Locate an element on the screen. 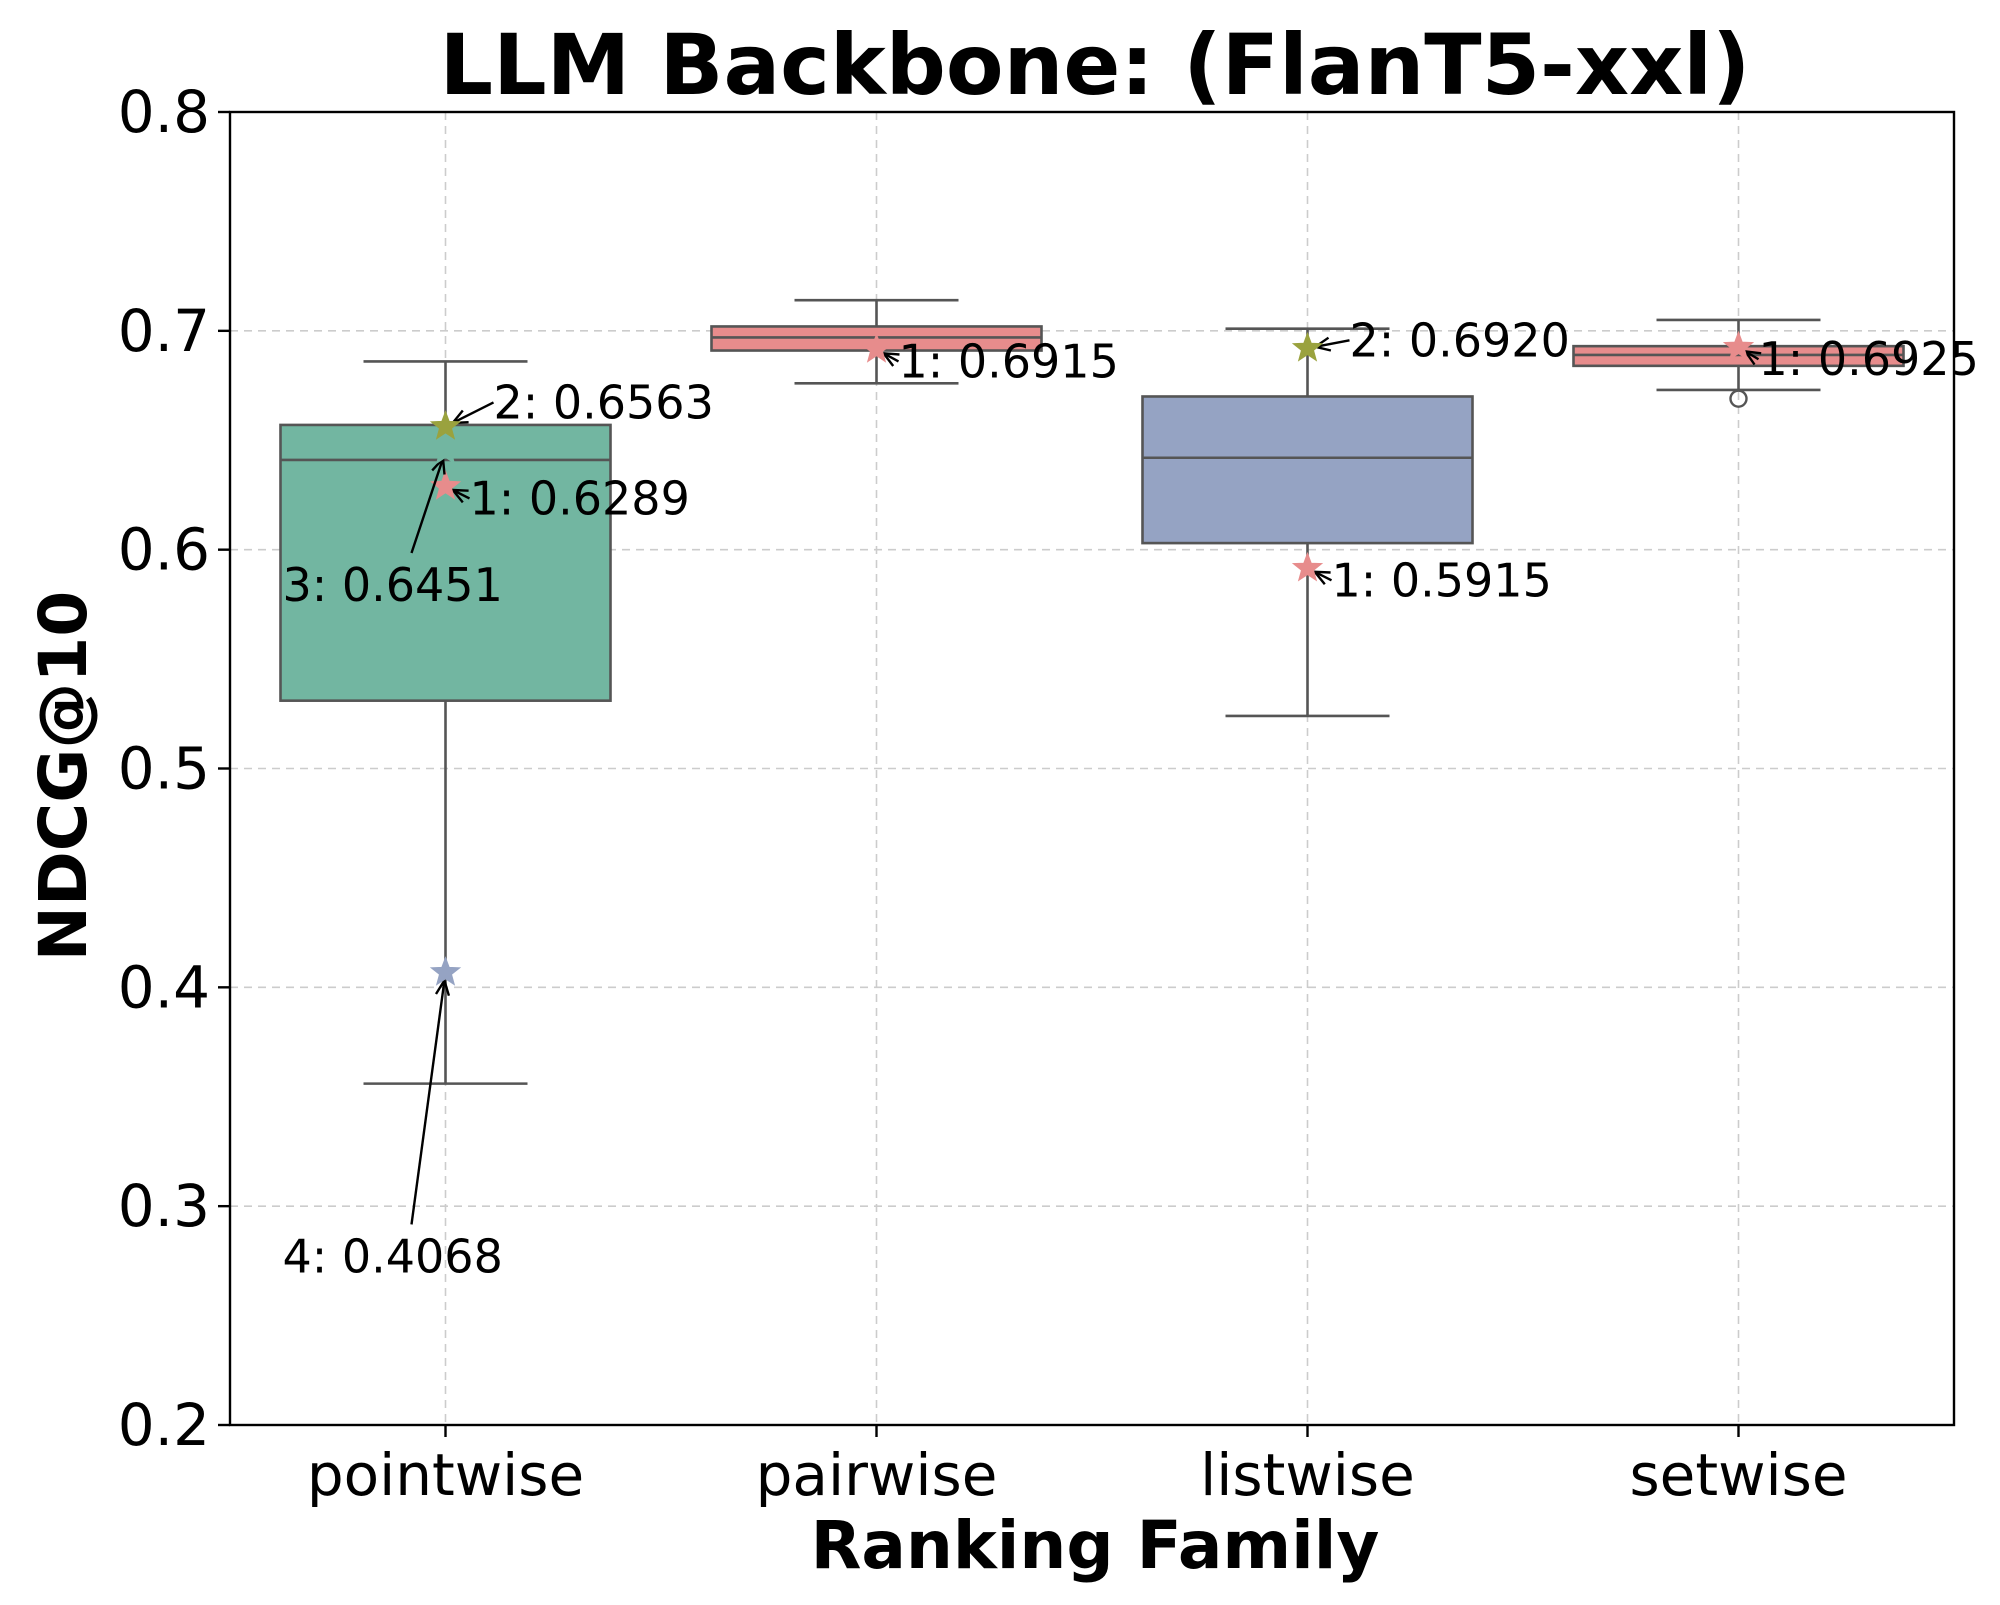 This screenshot has height=1605, width=2000. annotation-label: 3: 0.6451 is located at coordinates (393, 585).